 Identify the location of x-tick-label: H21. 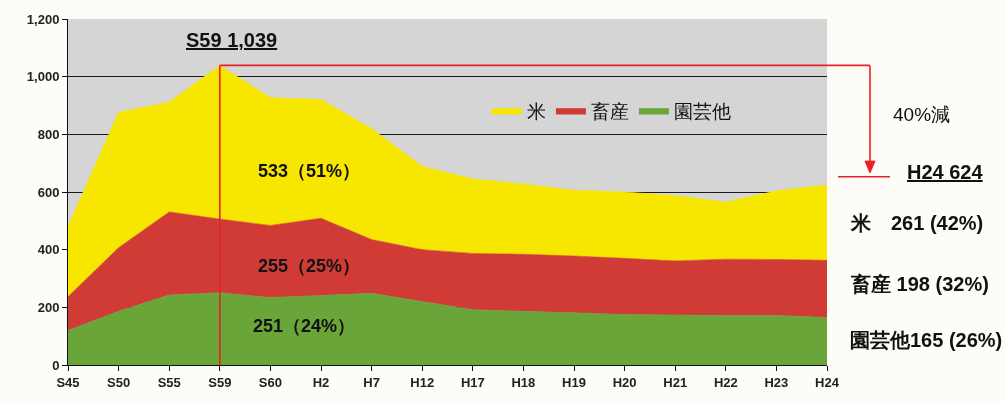
(675, 382).